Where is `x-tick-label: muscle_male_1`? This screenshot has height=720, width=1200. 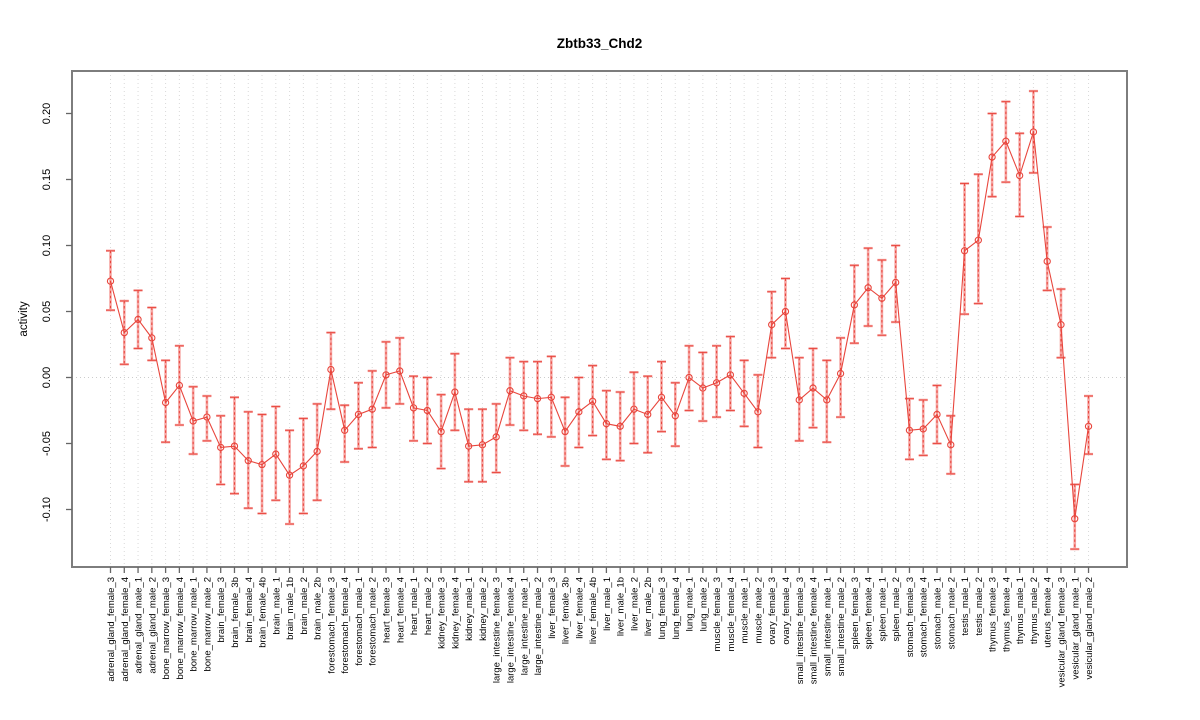 x-tick-label: muscle_male_1 is located at coordinates (745, 610).